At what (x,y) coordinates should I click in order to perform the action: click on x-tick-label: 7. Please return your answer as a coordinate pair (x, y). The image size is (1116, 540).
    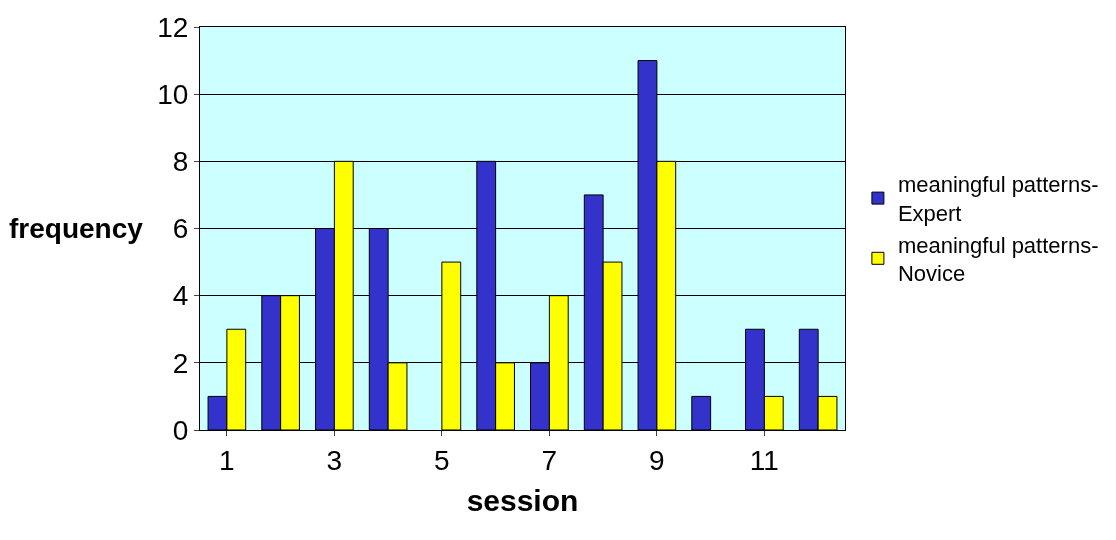
    Looking at the image, I should click on (549, 460).